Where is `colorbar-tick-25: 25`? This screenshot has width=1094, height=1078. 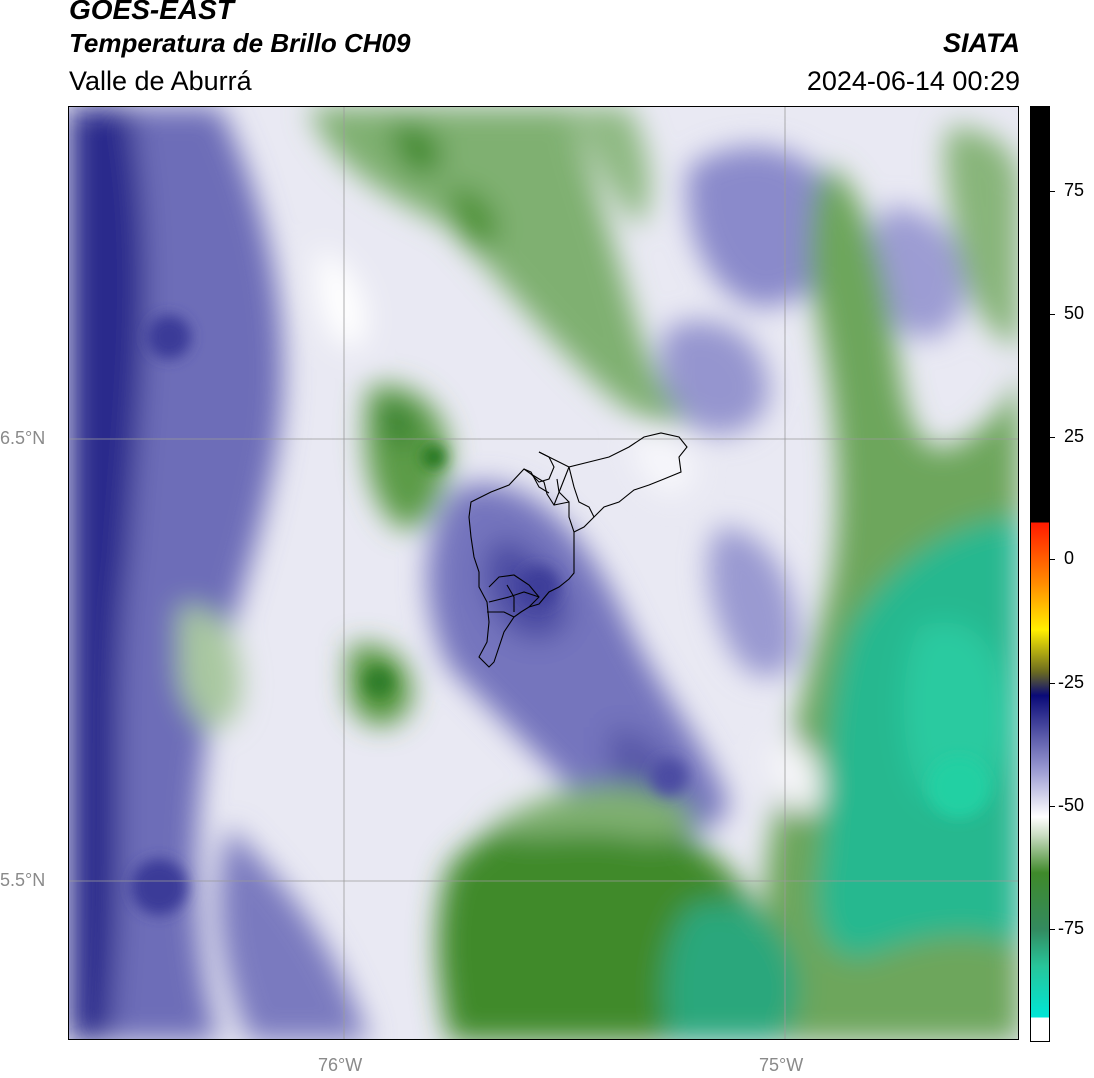 colorbar-tick-25: 25 is located at coordinates (1074, 436).